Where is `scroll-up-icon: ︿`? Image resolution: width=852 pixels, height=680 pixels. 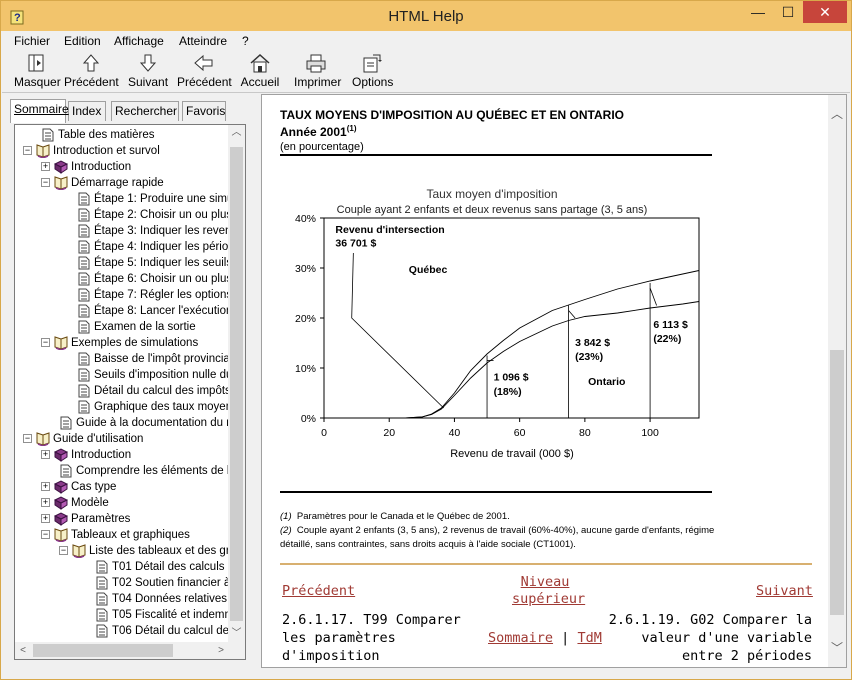
scroll-up-icon: ︿ is located at coordinates (236, 132).